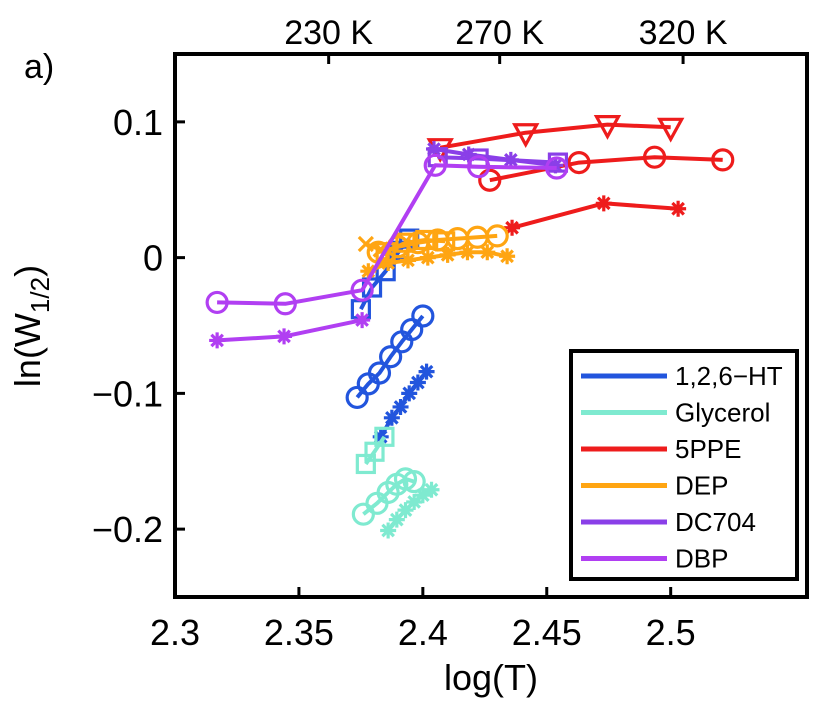  What do you see at coordinates (138, 122) in the screenshot?
I see `y-tick-label: 0.1` at bounding box center [138, 122].